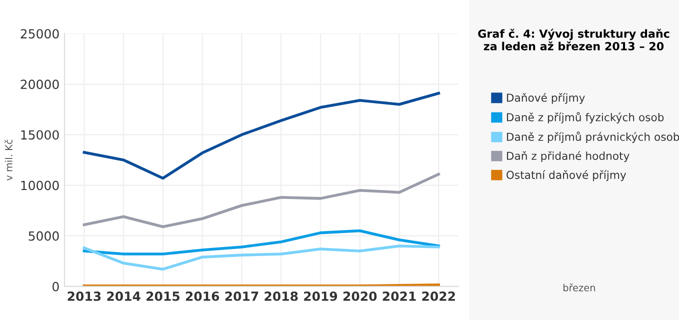 The width and height of the screenshot is (679, 320). Describe the element at coordinates (579, 287) in the screenshot. I see `text: březen` at that location.